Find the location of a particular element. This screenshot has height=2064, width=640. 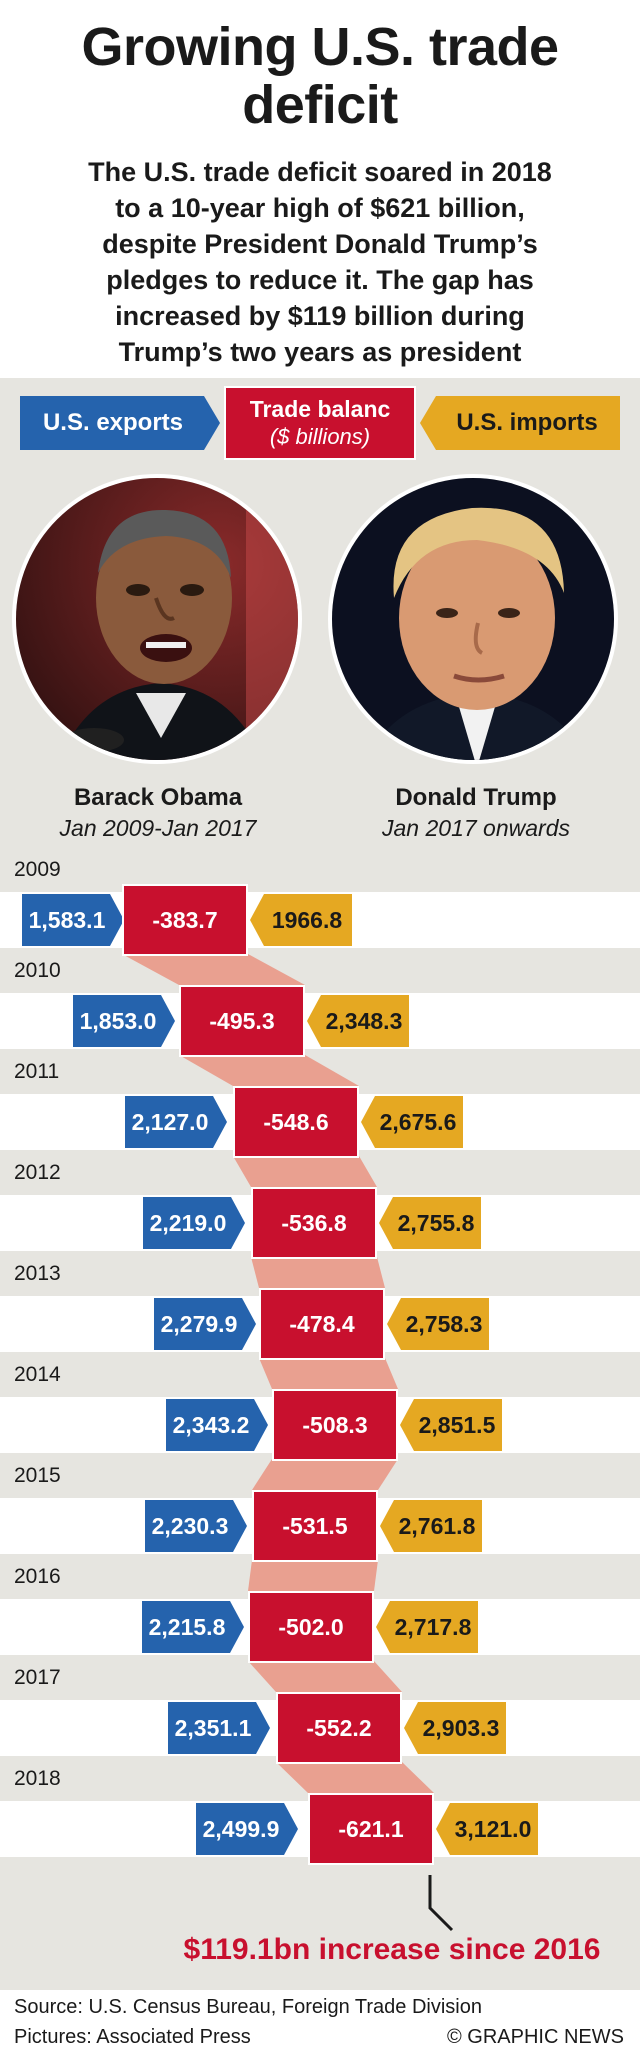

balance-value: -495.3 is located at coordinates (242, 1021).